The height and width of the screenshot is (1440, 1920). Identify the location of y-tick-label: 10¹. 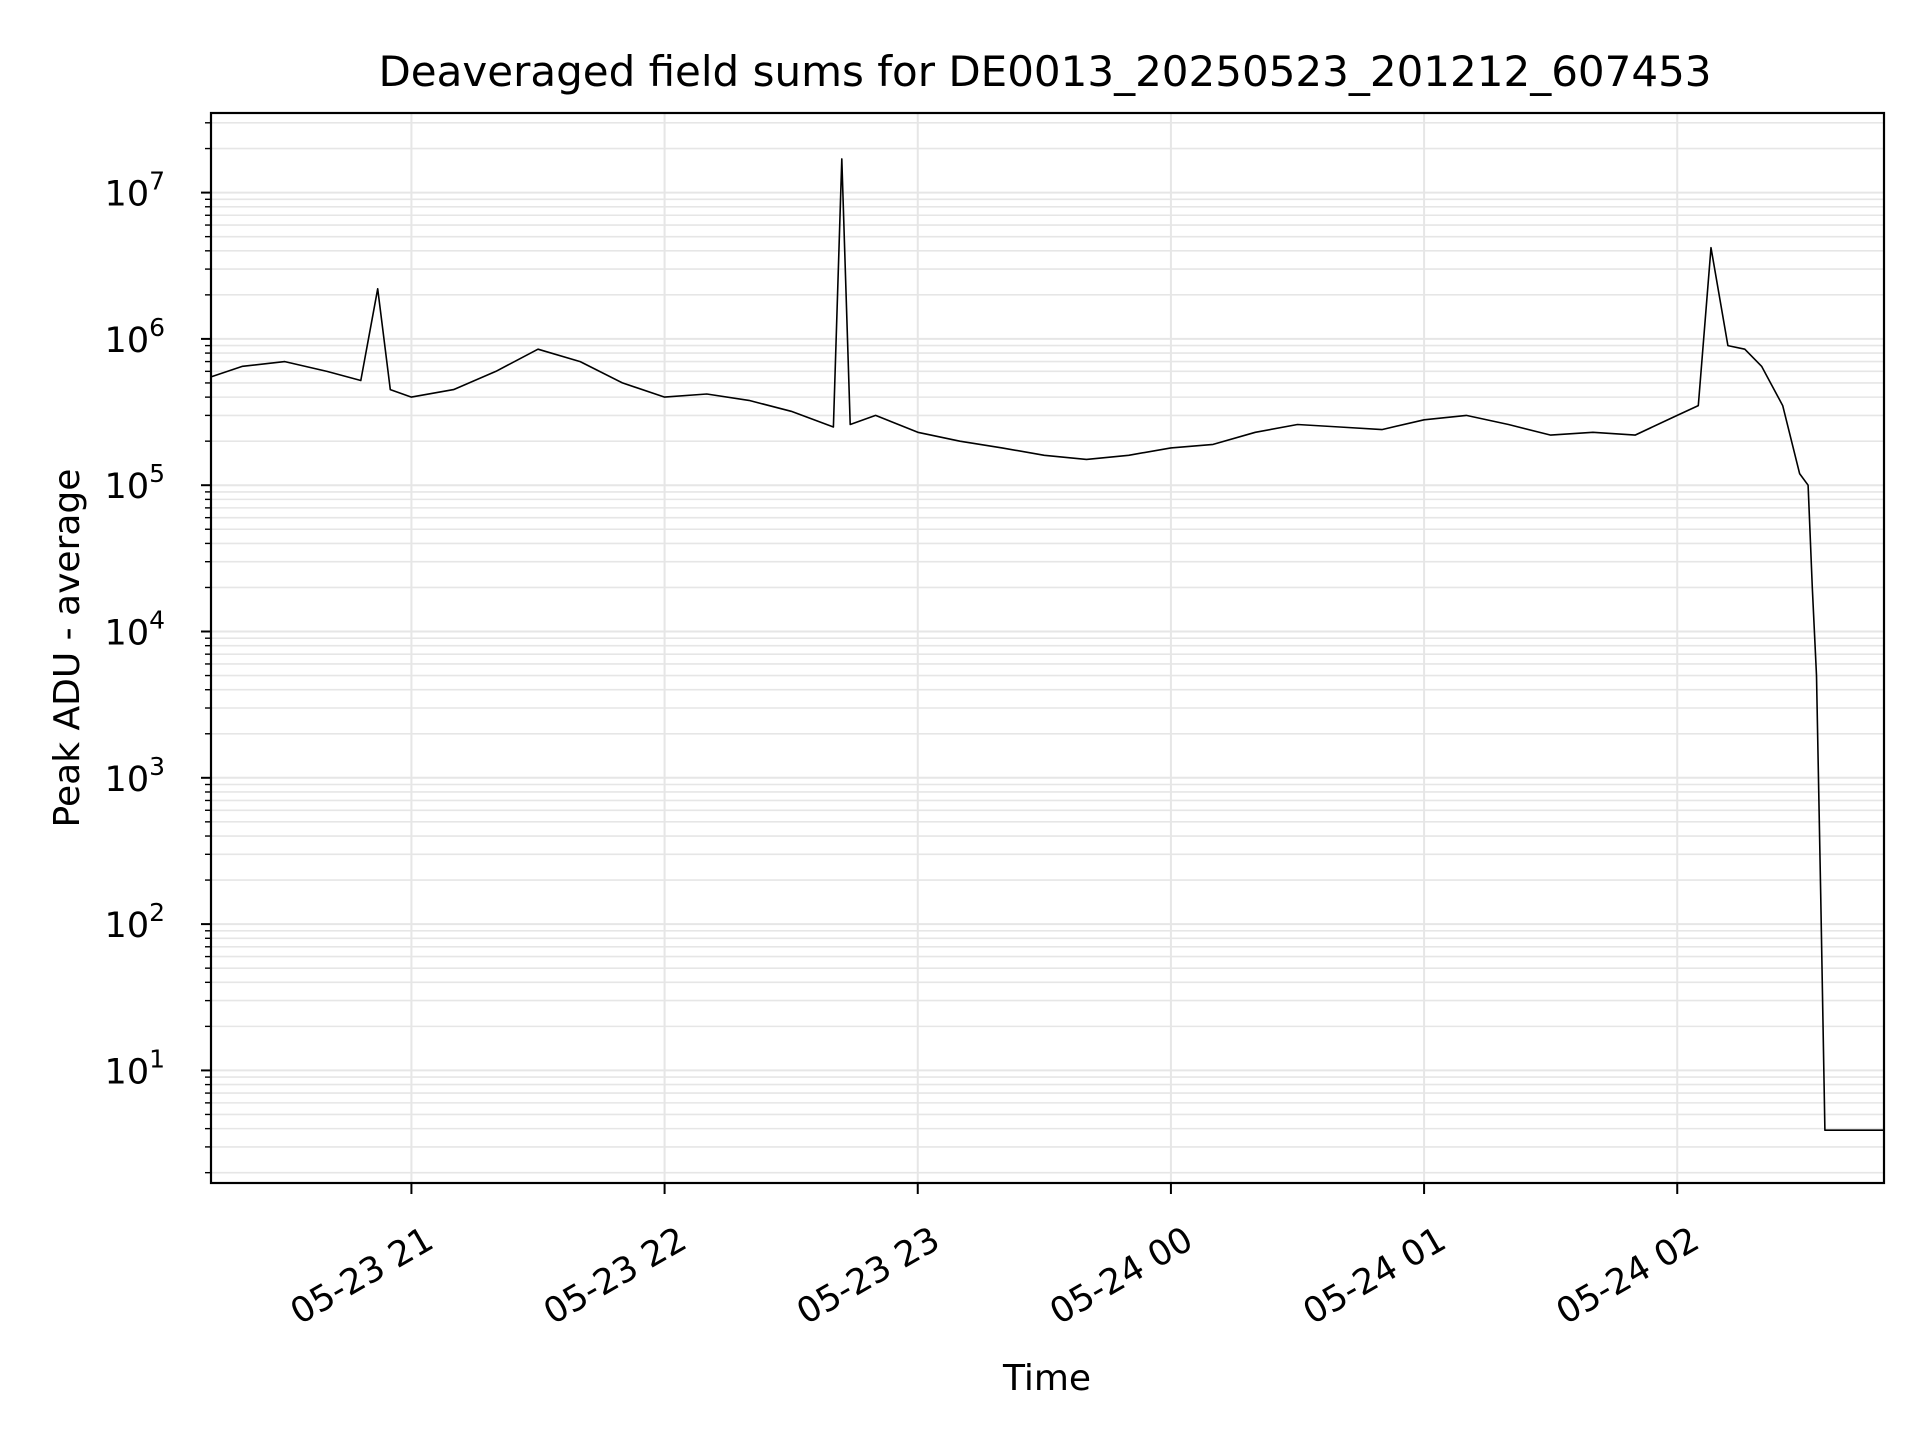
(135, 1068).